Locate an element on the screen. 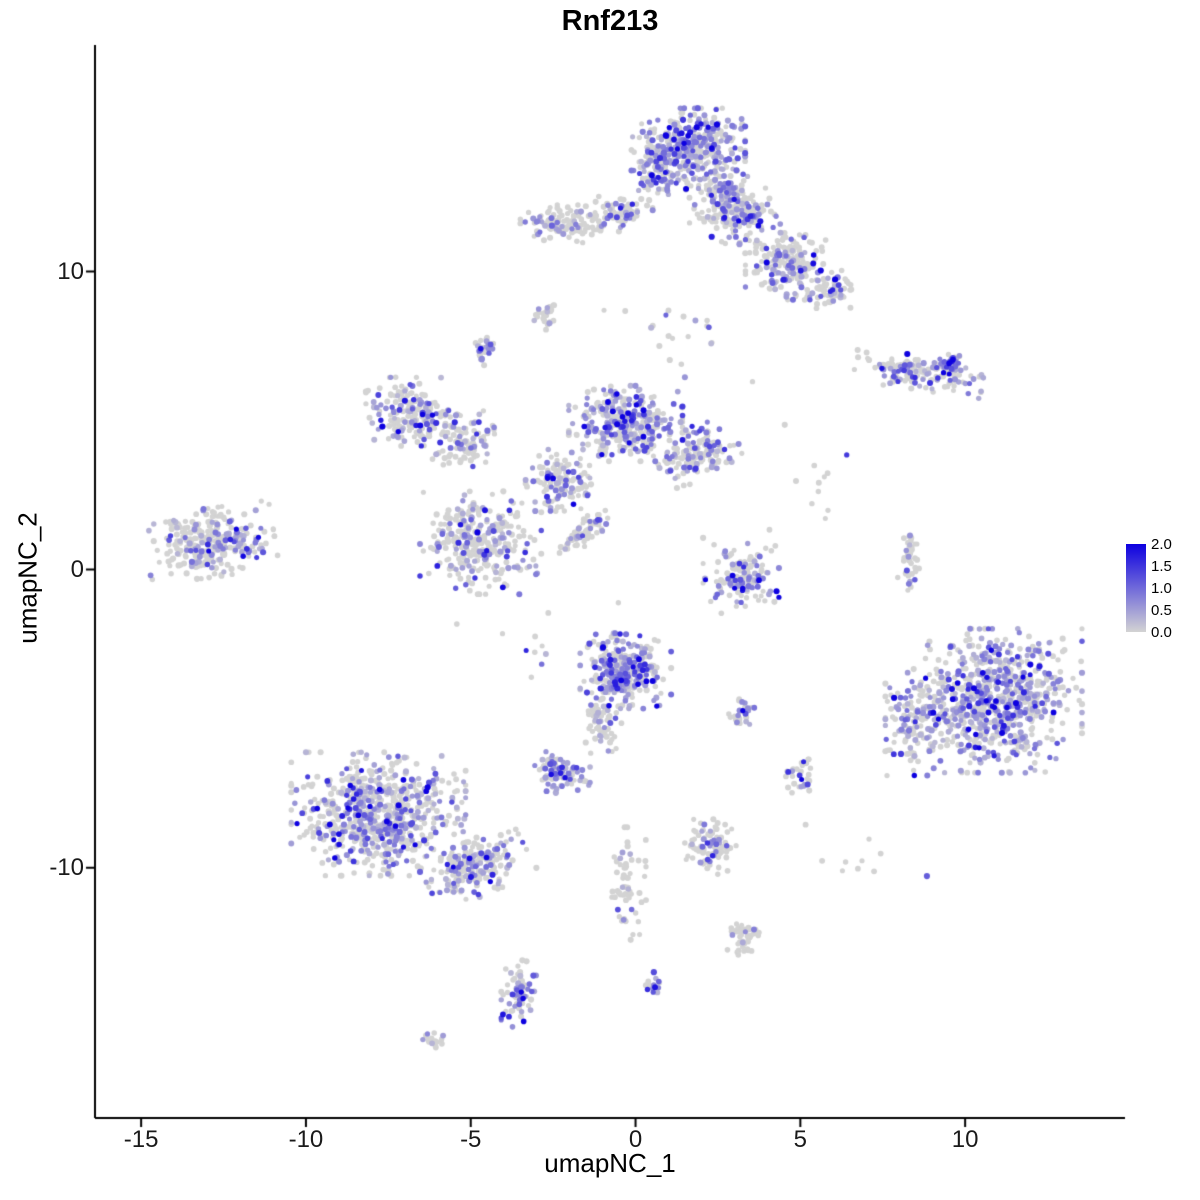  legend-gradient-bar is located at coordinates (1136, 588).